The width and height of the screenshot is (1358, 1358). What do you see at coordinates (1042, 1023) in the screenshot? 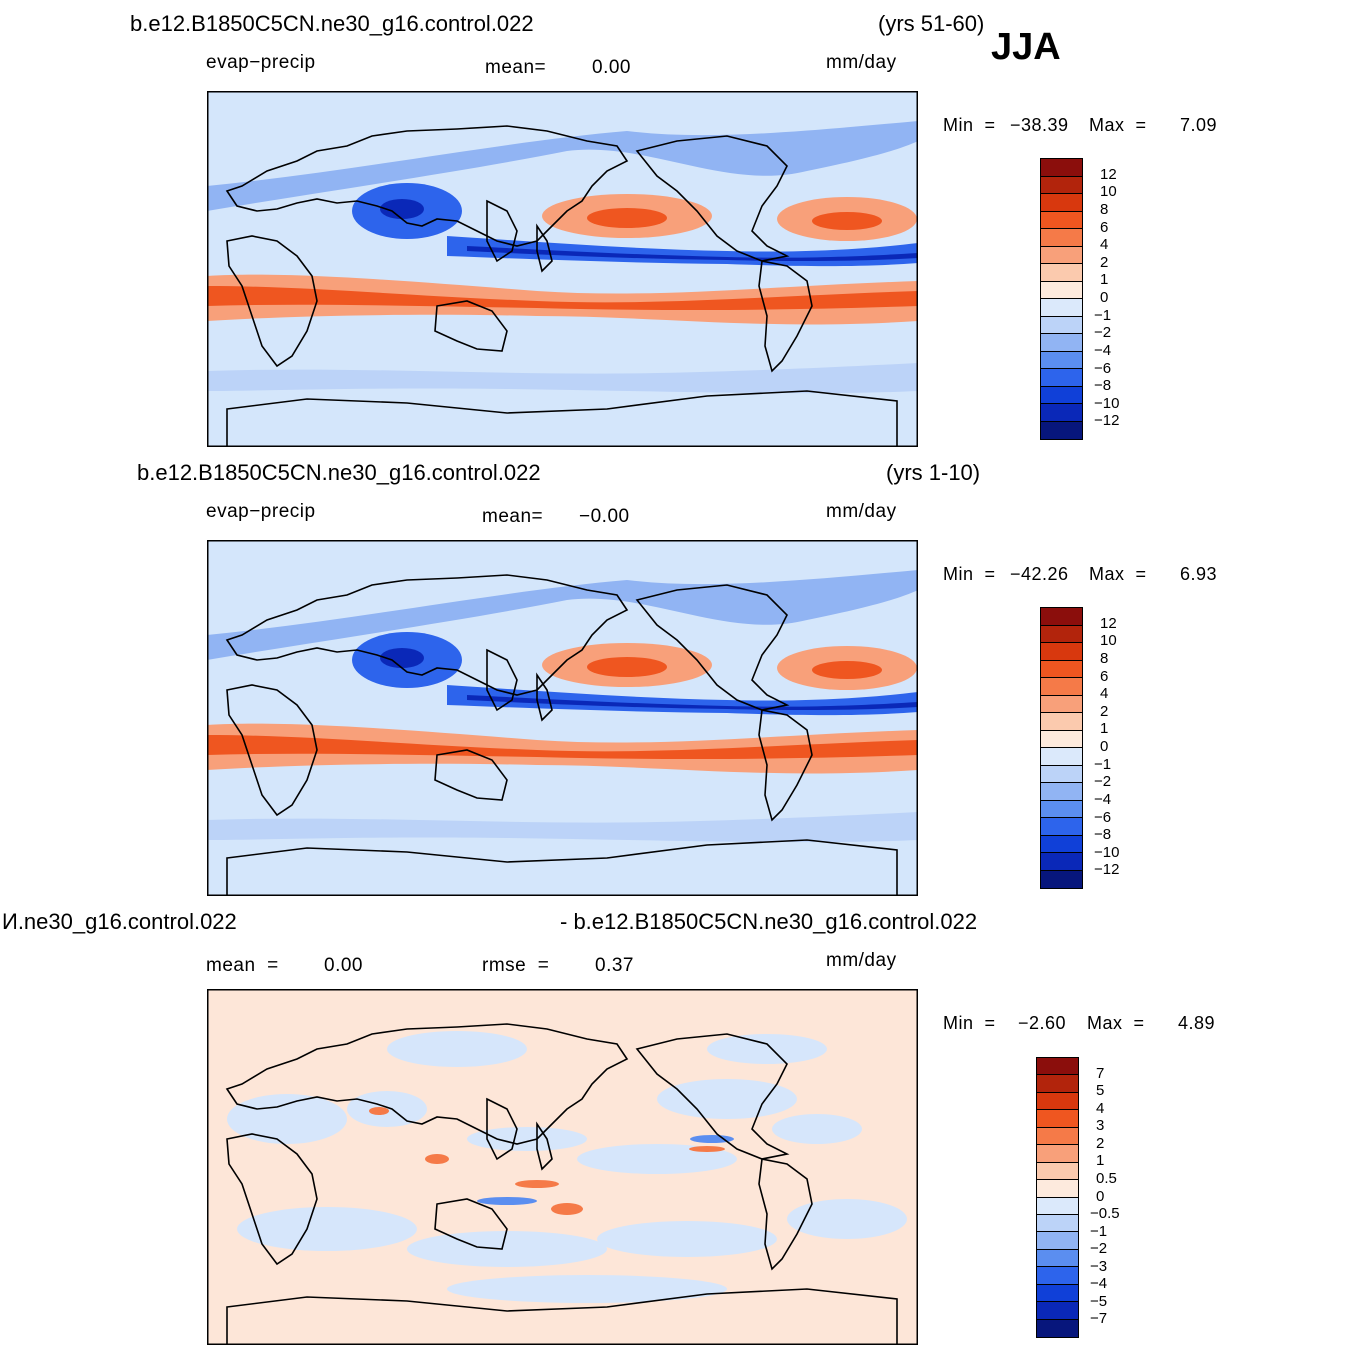
I see `panel-3-min-value: −2.60` at bounding box center [1042, 1023].